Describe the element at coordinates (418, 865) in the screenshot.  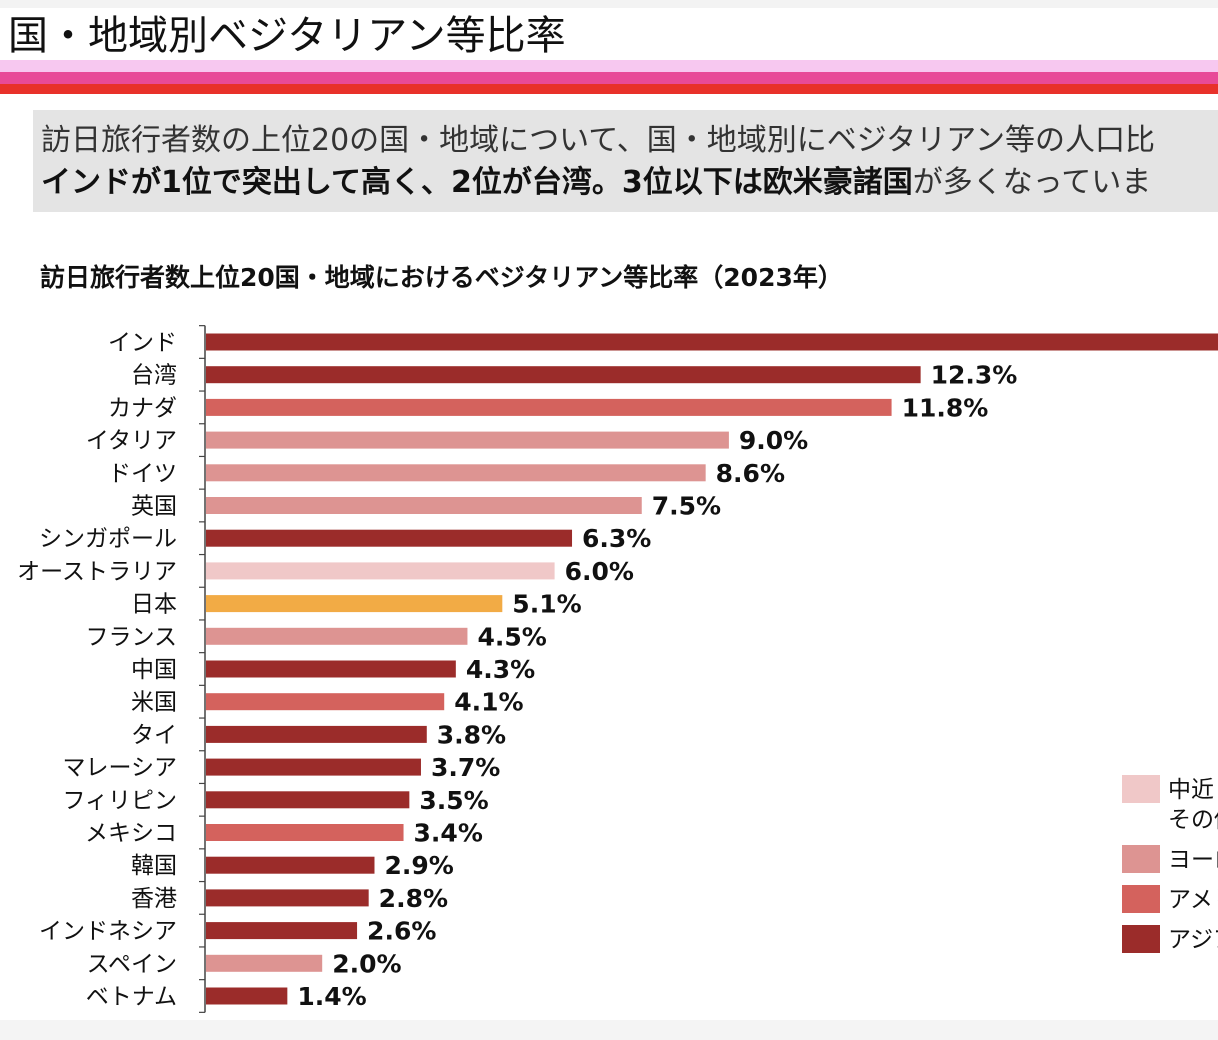
I see `value-label: 2.9%` at that location.